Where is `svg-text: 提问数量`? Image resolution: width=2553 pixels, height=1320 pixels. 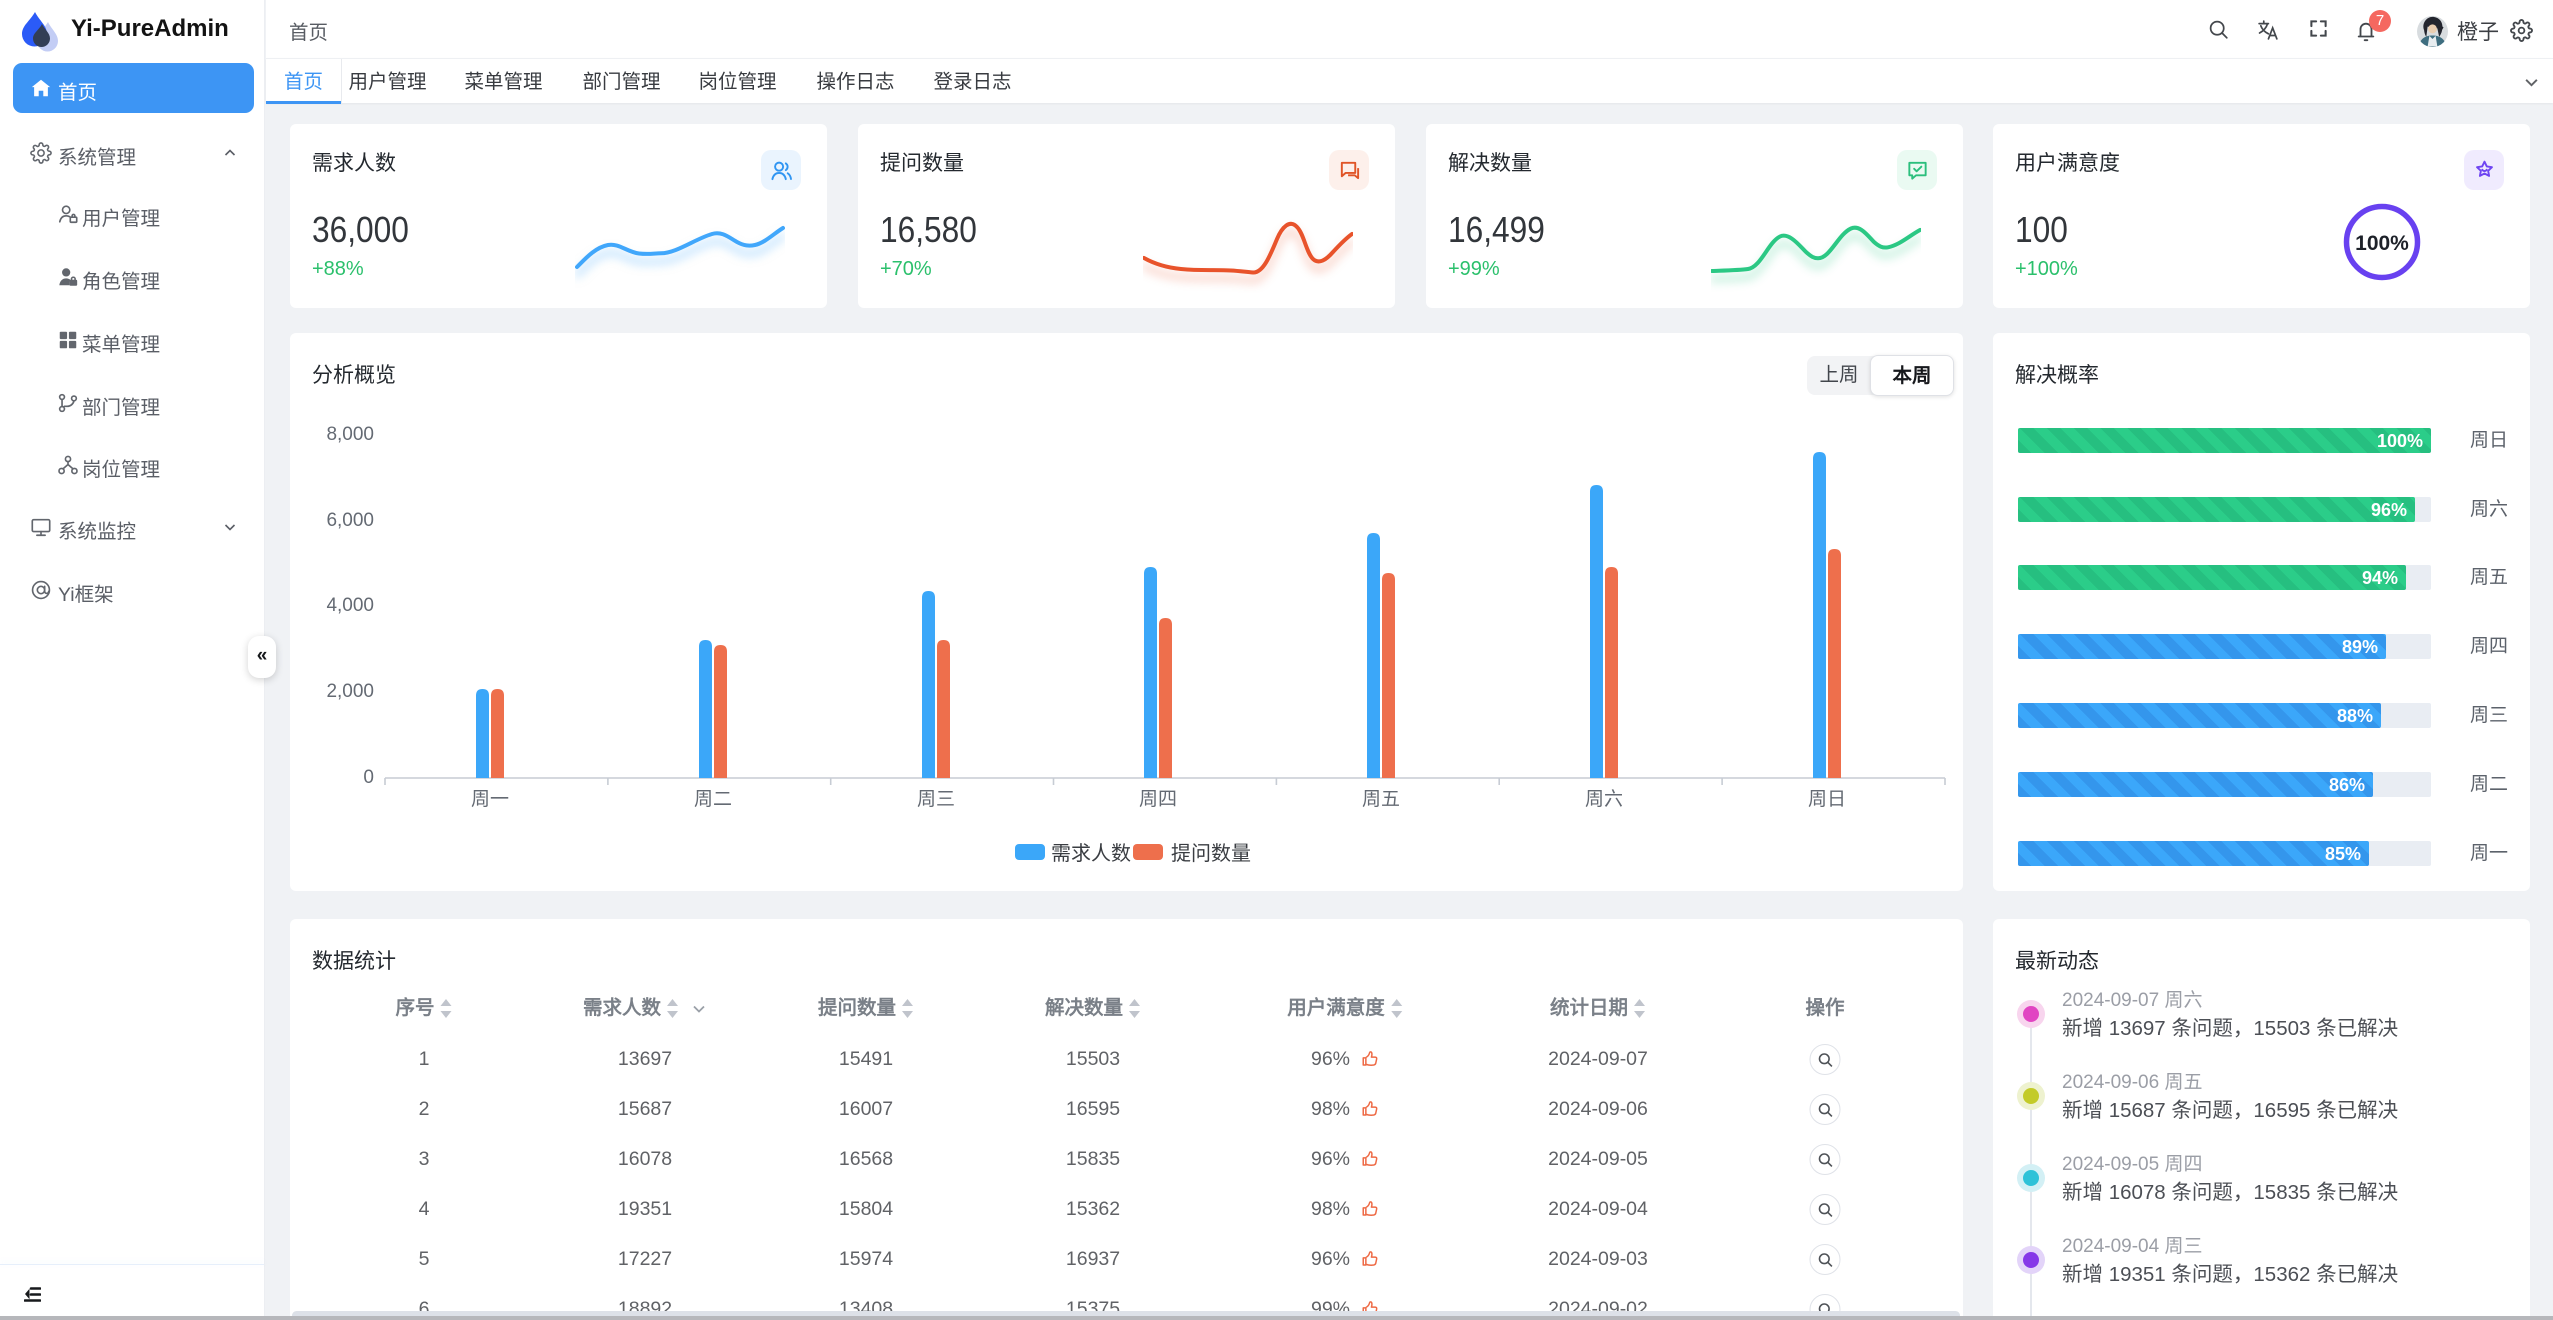 svg-text: 提问数量 is located at coordinates (1211, 853).